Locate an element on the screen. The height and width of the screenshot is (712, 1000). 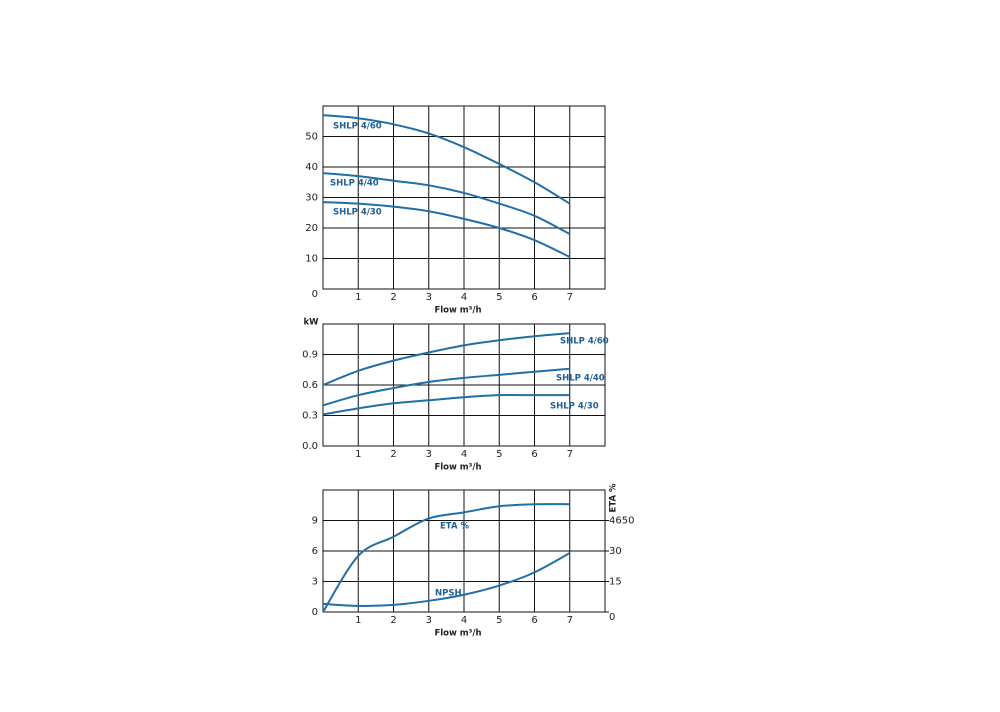
y-tick-label: 10 is located at coordinates (311, 259).